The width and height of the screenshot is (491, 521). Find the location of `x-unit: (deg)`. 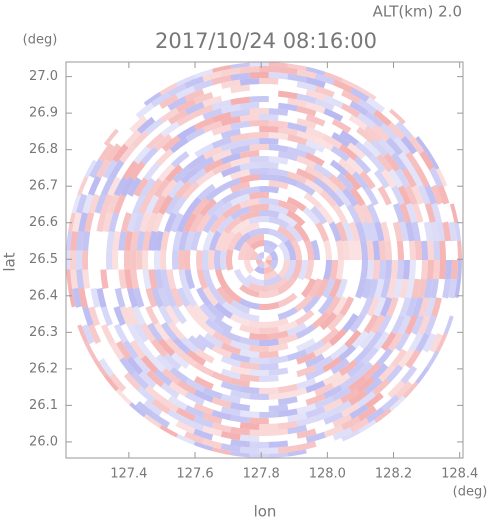

x-unit: (deg) is located at coordinates (470, 492).